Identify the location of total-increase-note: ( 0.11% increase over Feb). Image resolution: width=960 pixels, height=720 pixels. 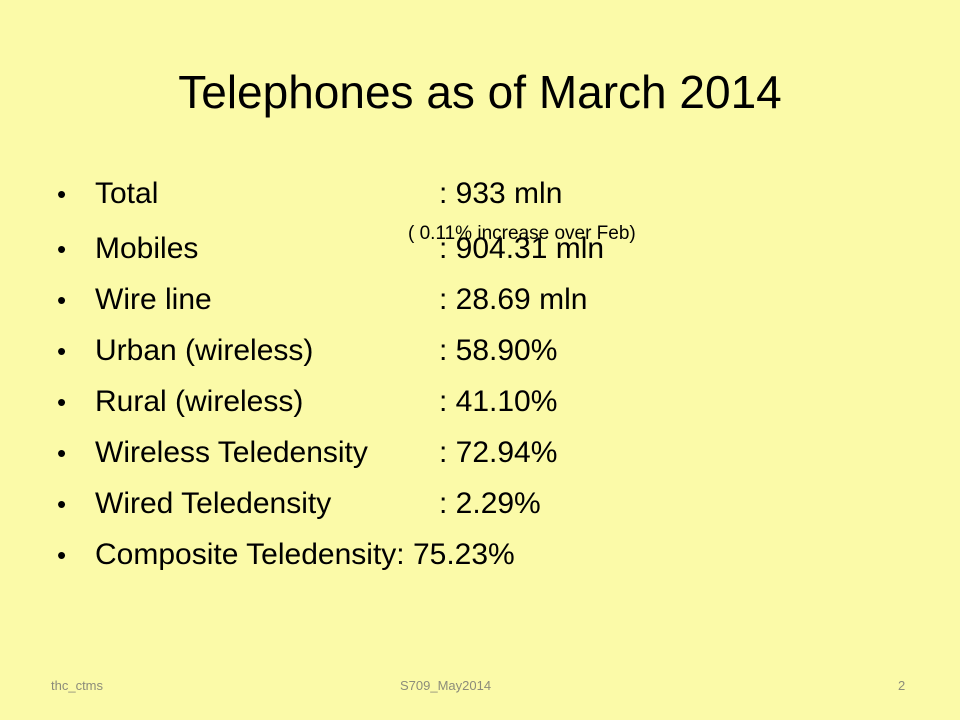
(522, 233).